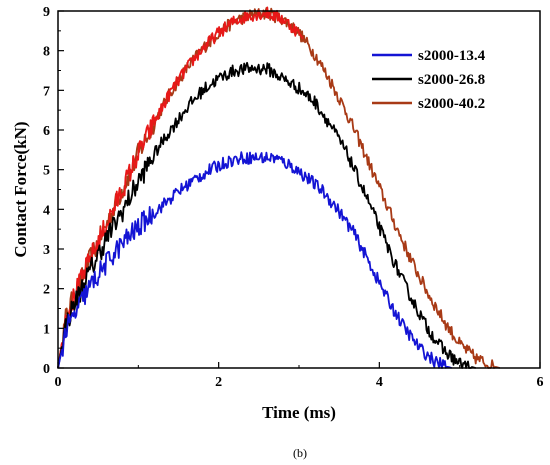 This screenshot has height=465, width=550. What do you see at coordinates (451, 80) in the screenshot?
I see `legend-label-2: s2000-26.8` at bounding box center [451, 80].